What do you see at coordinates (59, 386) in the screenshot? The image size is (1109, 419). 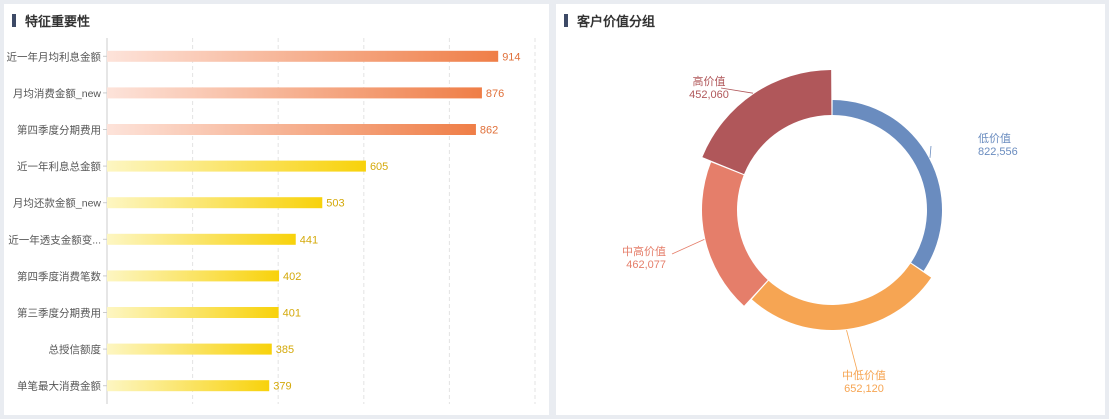 I see `y-tick-label: 单笔最大消费金额` at bounding box center [59, 386].